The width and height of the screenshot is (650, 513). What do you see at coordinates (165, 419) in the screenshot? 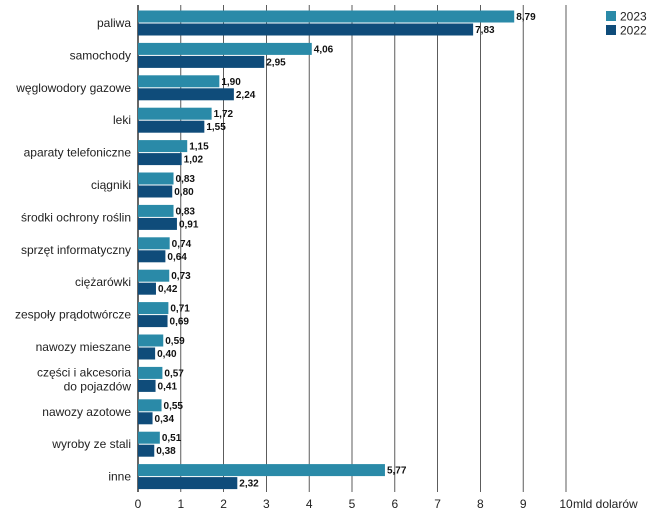
I see `value-label: 0,34` at bounding box center [165, 419].